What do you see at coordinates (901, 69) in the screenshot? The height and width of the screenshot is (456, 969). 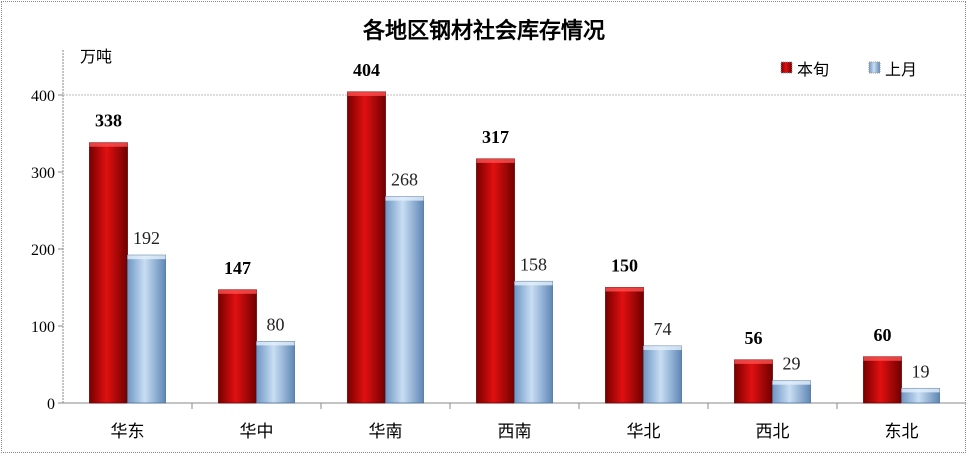 I see `legend-label-1: 上月` at bounding box center [901, 69].